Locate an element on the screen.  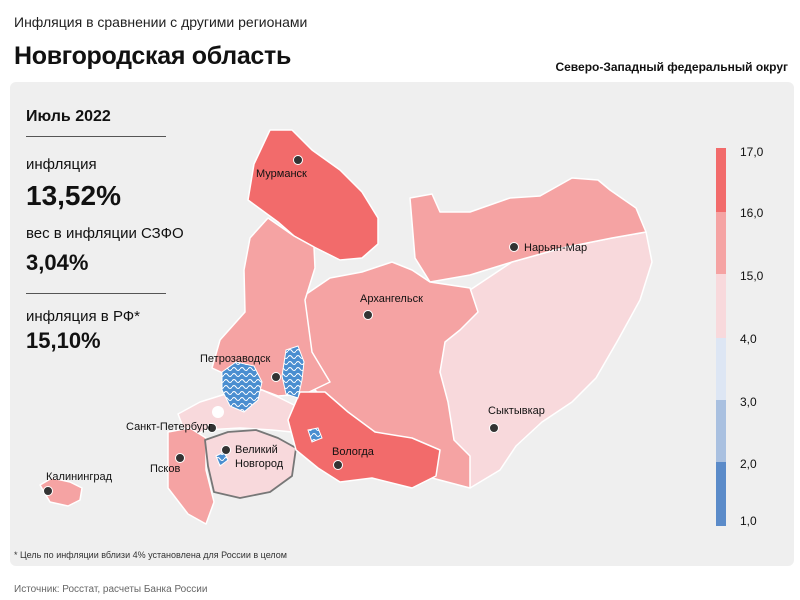
rf-inflation-label: инфляция в РФ* is located at coordinates (83, 316).